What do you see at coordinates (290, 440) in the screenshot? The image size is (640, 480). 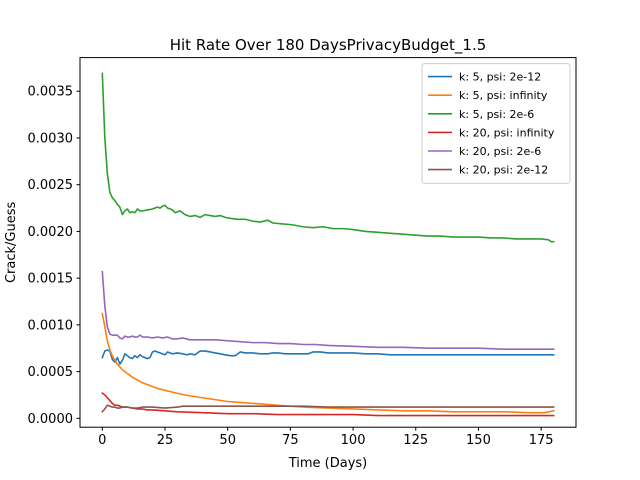 I see `x-tick-label: 75` at bounding box center [290, 440].